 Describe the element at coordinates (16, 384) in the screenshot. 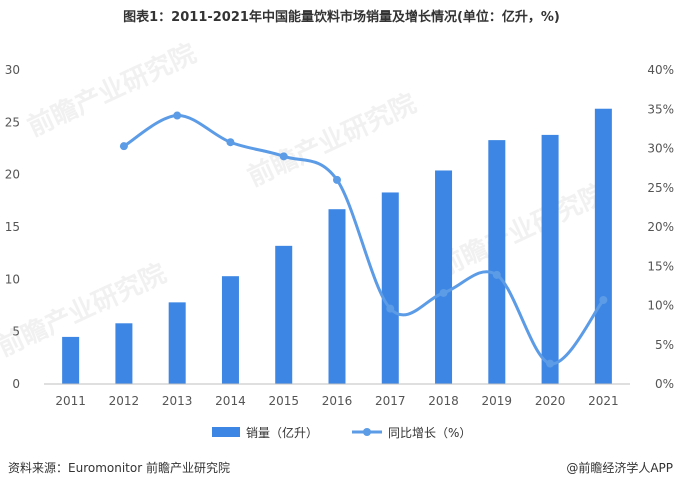

I see `y-left-tick-label: 0` at that location.